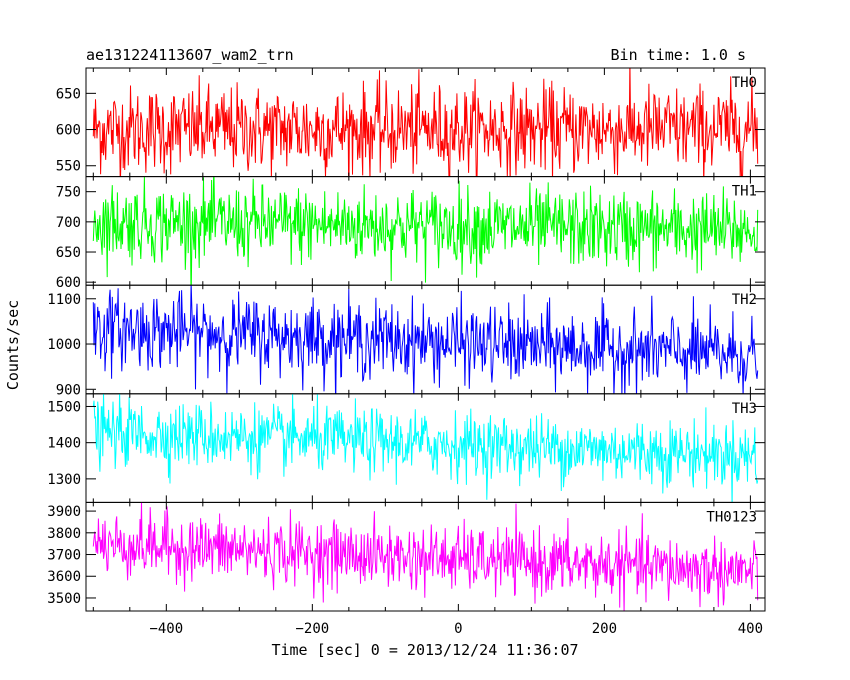 Image resolution: width=850 pixels, height=680 pixels. I want to click on panel-th0: 550 600 650 TH0, so click(411, 122).